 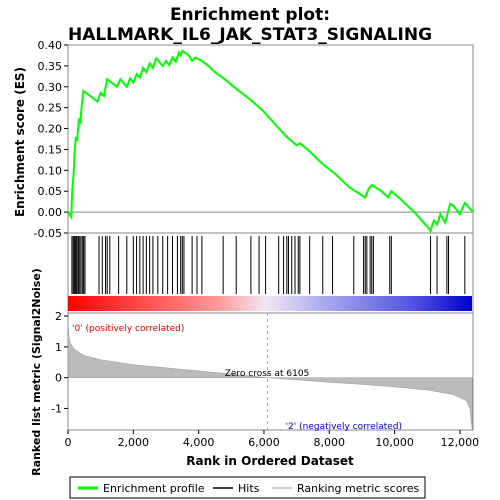 I want to click on metric-y-tick-label: 1, so click(x=58, y=347).